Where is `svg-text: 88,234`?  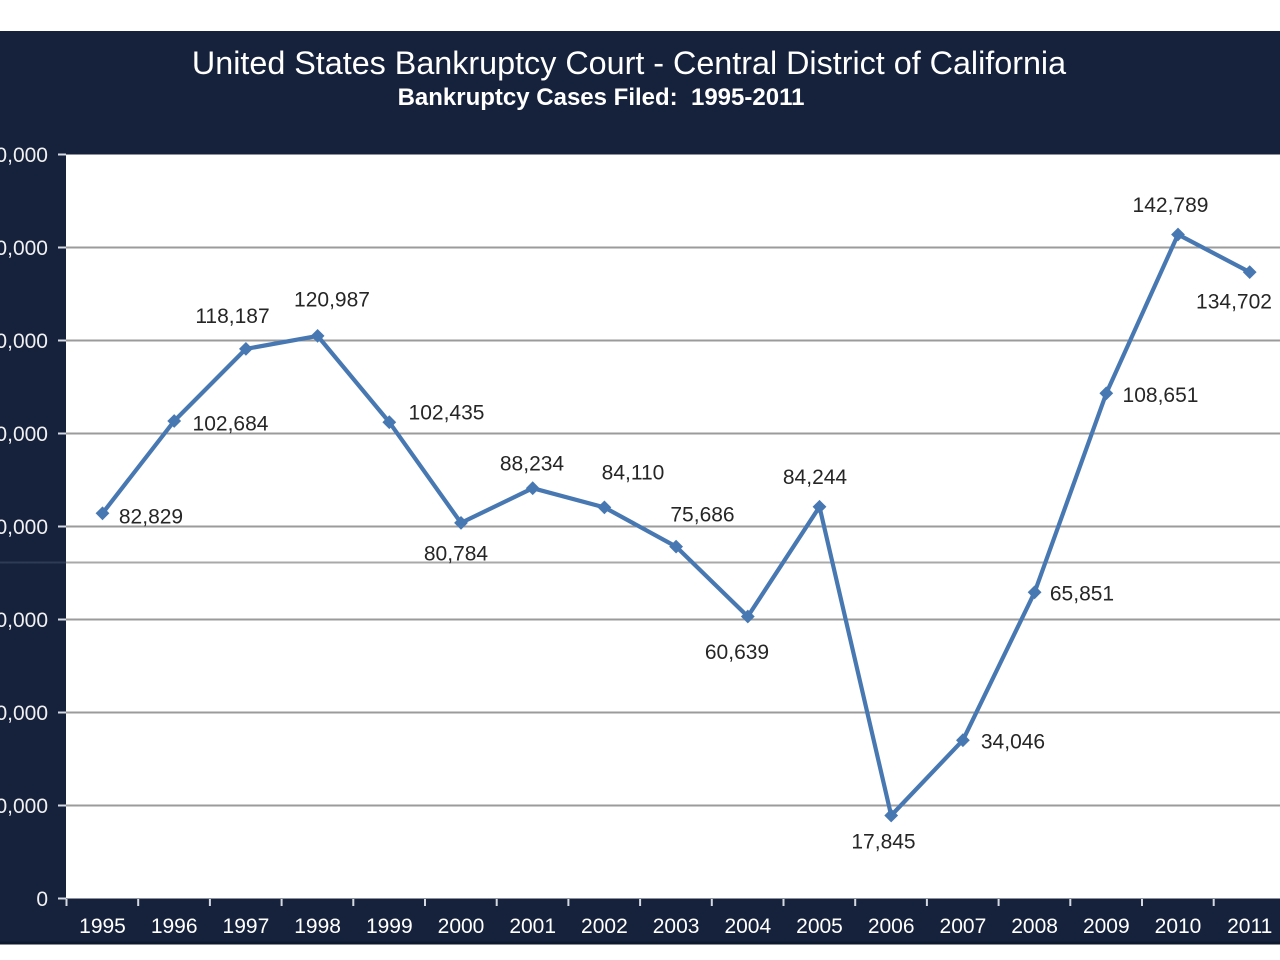 svg-text: 88,234 is located at coordinates (532, 464).